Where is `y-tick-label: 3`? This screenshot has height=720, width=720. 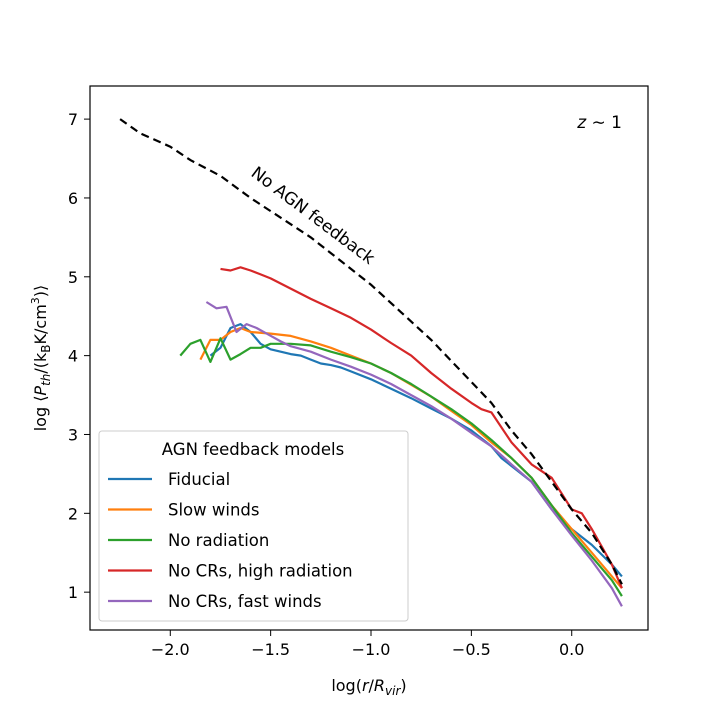 y-tick-label: 3 is located at coordinates (73, 434).